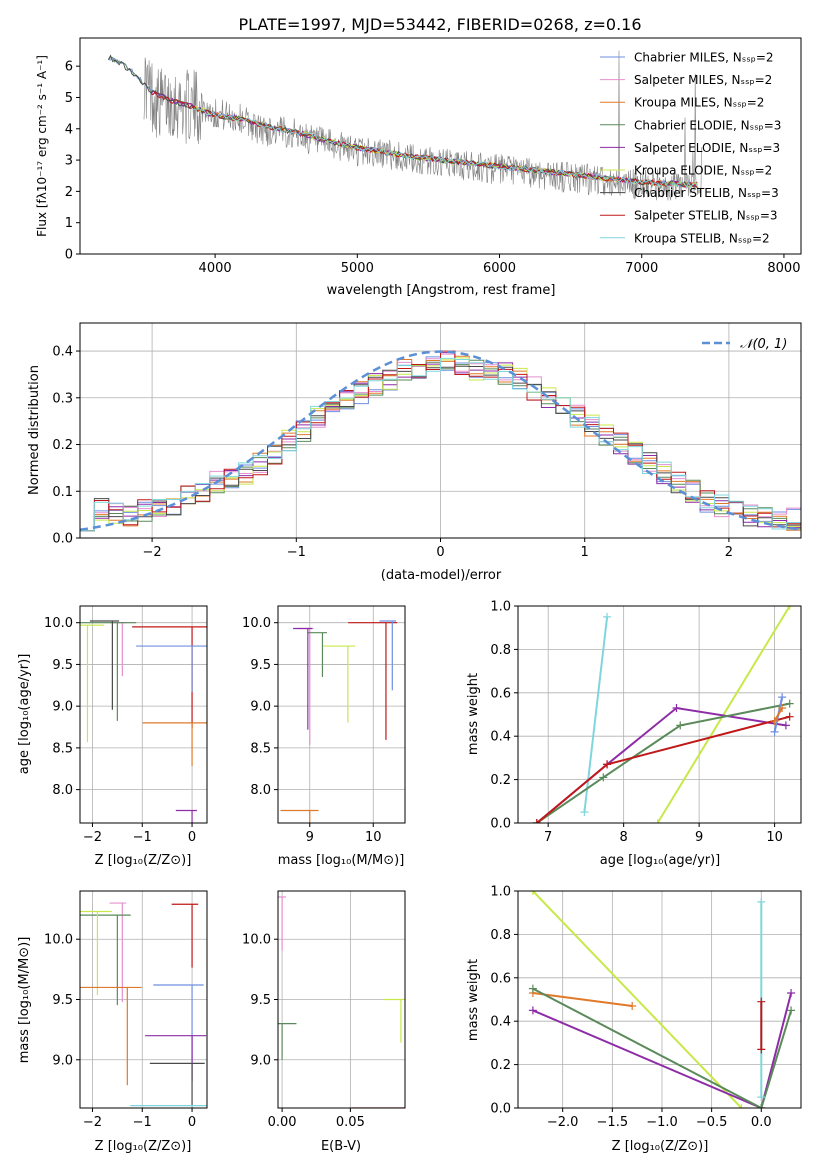 This screenshot has height=1170, width=819. Describe the element at coordinates (62, 665) in the screenshot. I see `age-vs-Z-ytick-label: 9.5` at that location.